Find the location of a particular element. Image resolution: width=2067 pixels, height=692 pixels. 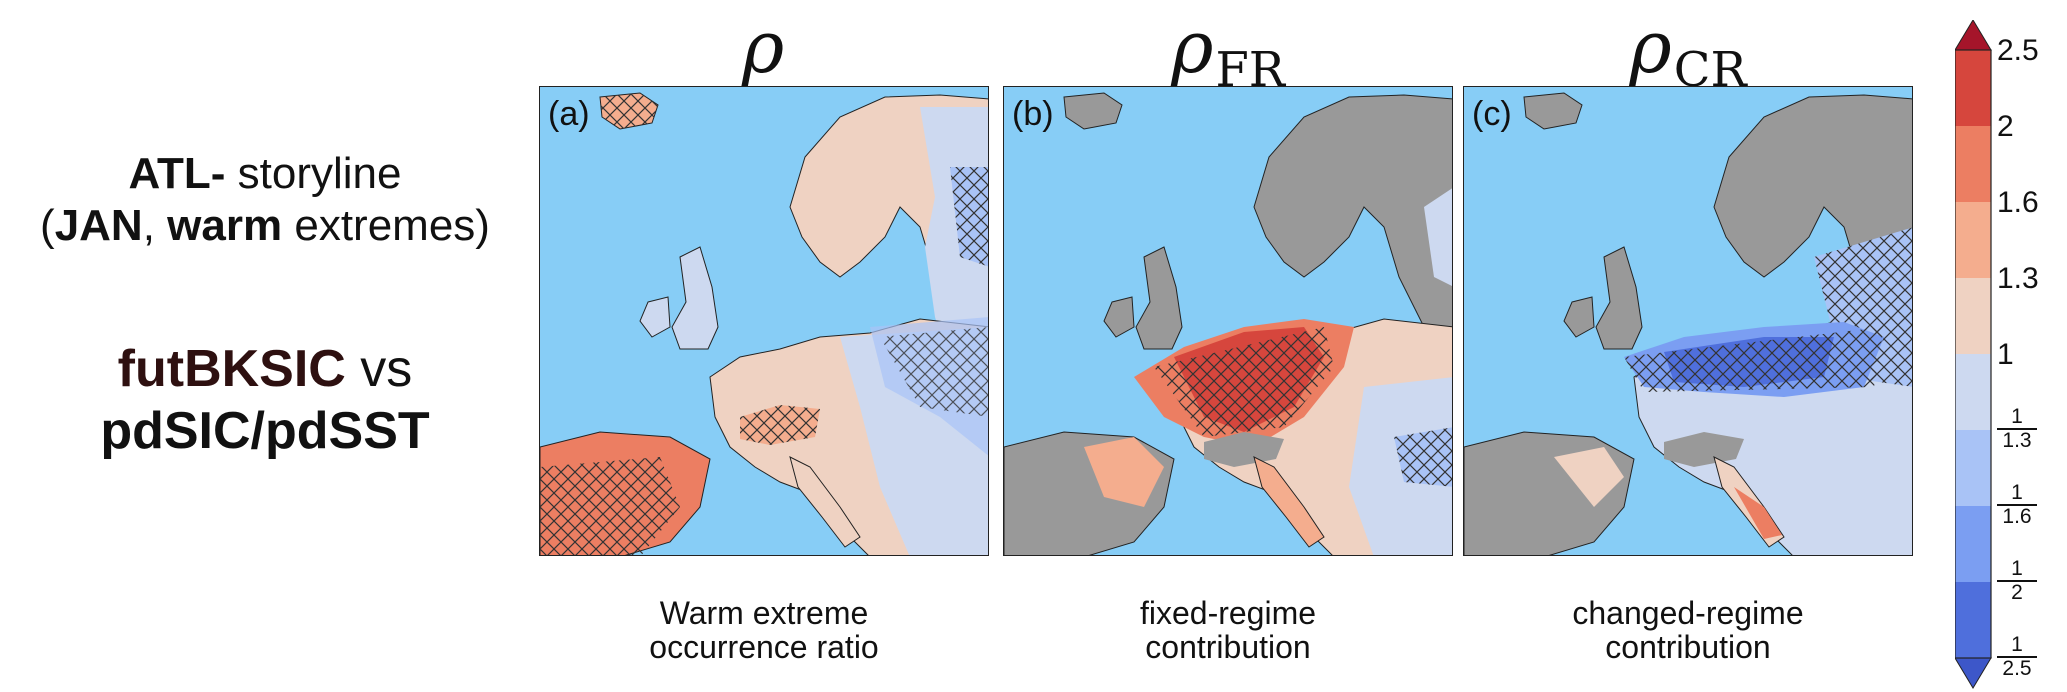

panel-label-a: (a) is located at coordinates (569, 114).